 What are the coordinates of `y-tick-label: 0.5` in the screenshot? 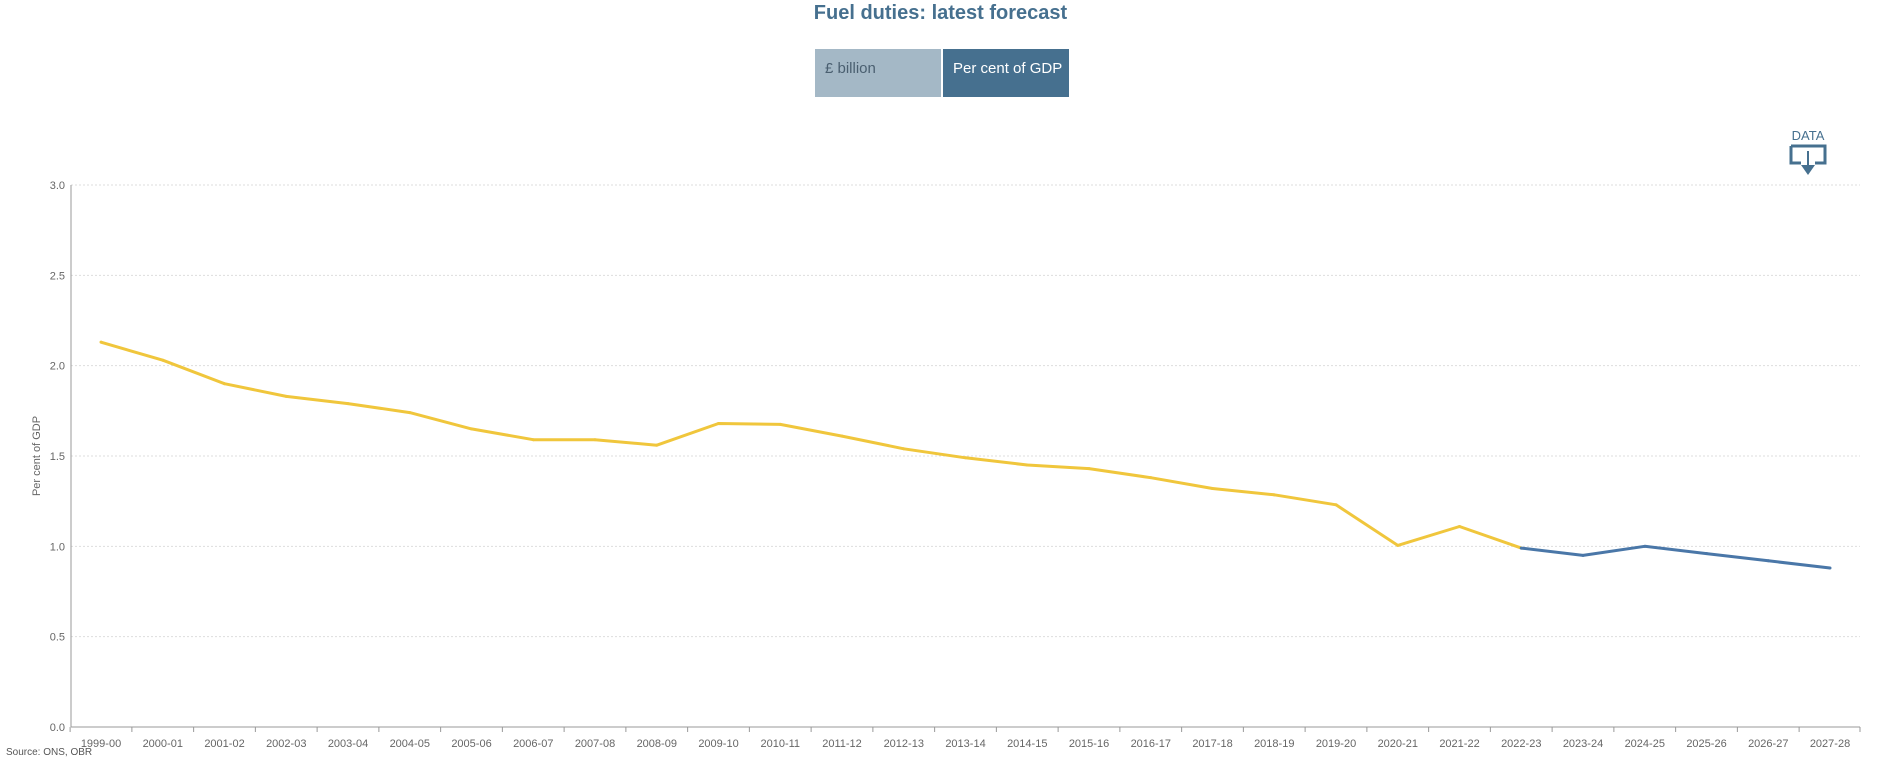 It's located at (57, 638).